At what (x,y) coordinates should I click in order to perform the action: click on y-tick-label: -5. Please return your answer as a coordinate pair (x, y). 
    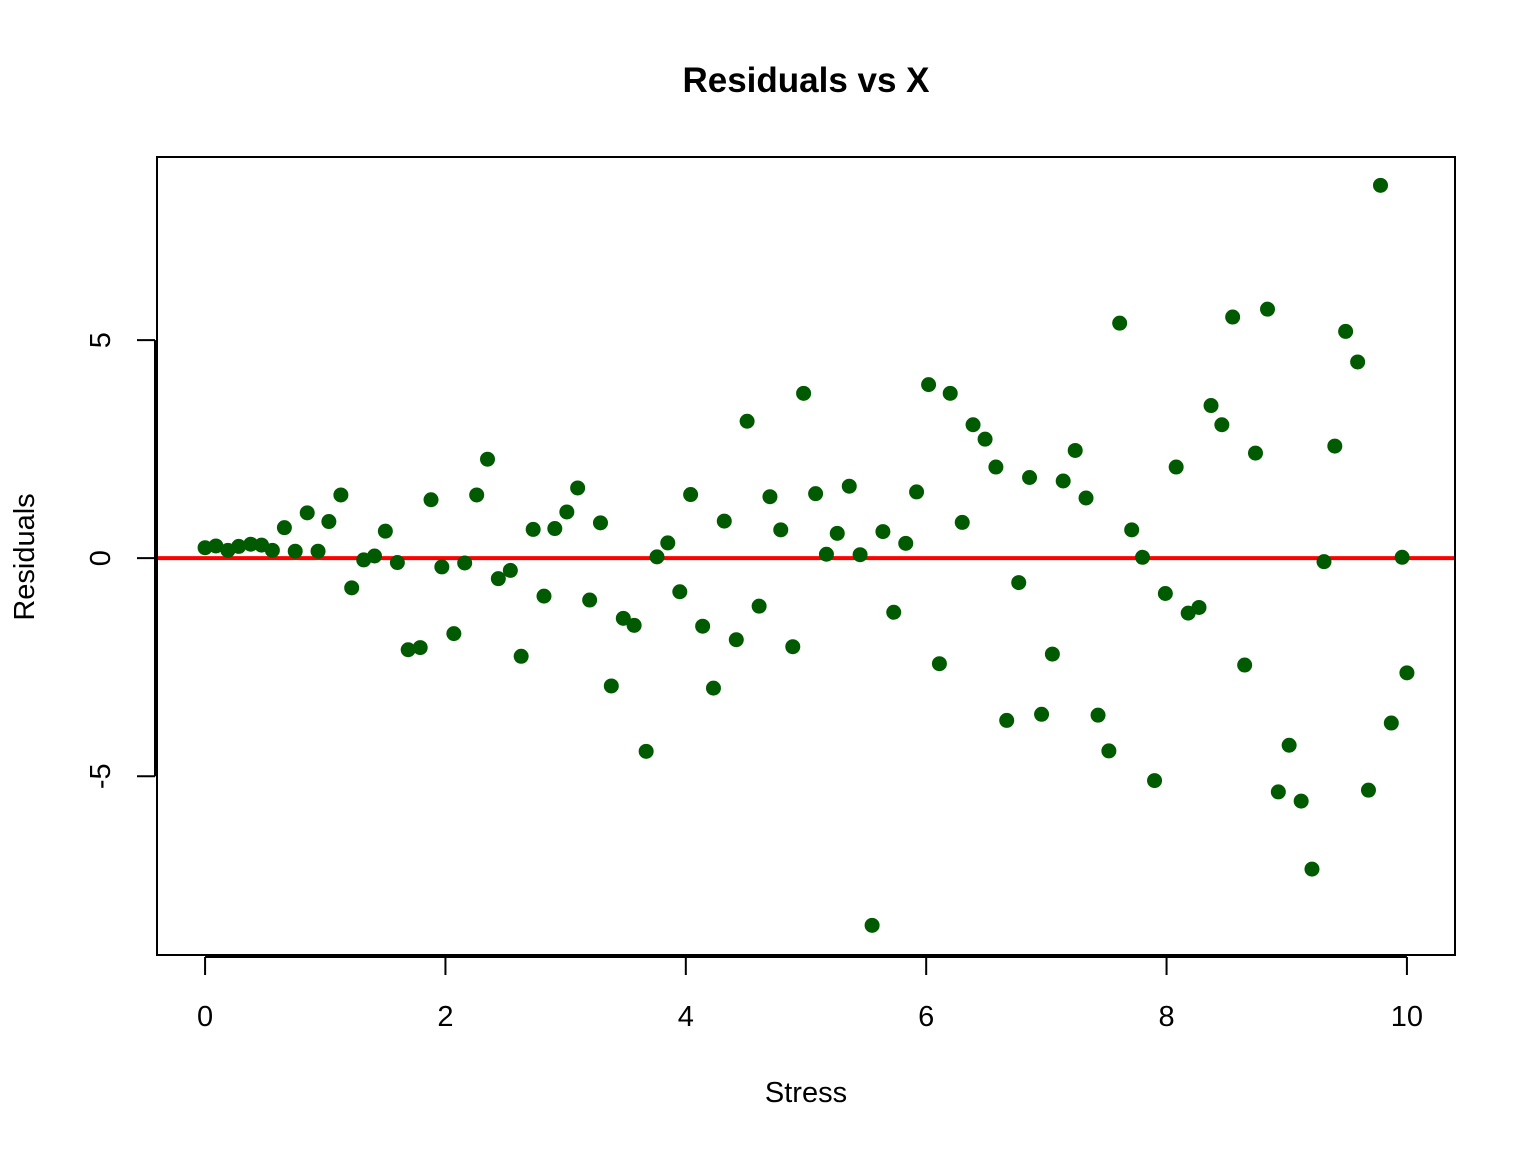
    Looking at the image, I should click on (101, 776).